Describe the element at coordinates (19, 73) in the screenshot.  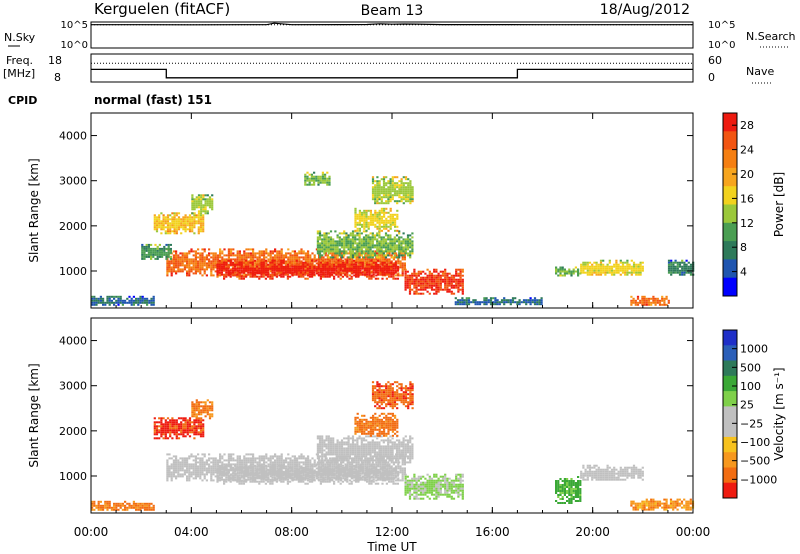
I see `freq-label-line2: [MHz]` at that location.